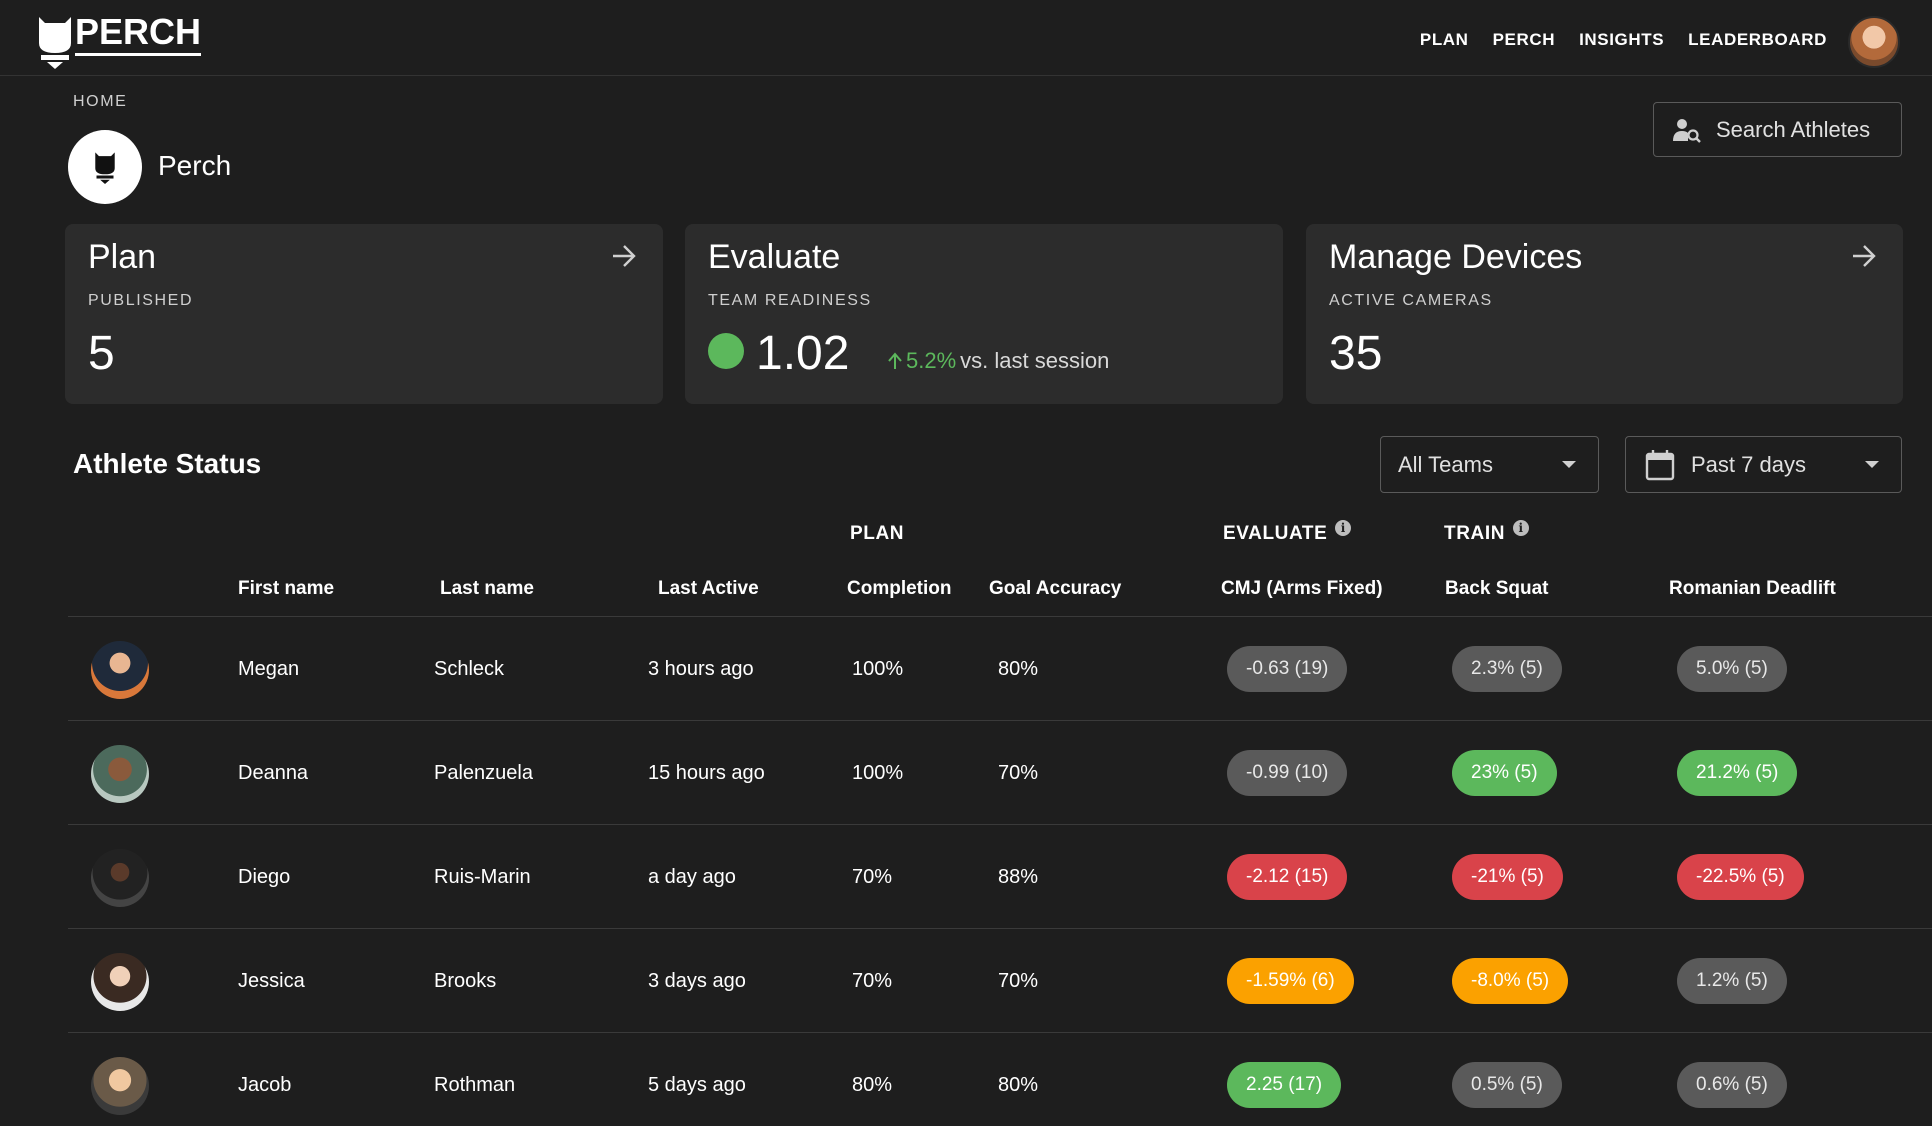  Describe the element at coordinates (1660, 464) in the screenshot. I see `calendar-icon` at that location.